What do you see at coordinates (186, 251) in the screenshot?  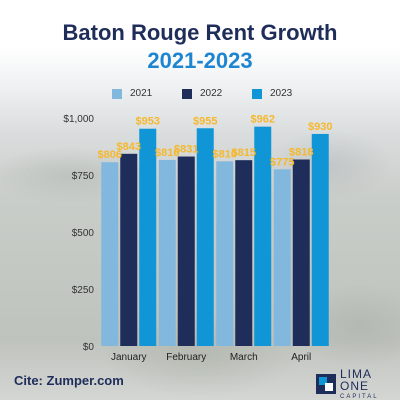 I see `bar-2022-february` at bounding box center [186, 251].